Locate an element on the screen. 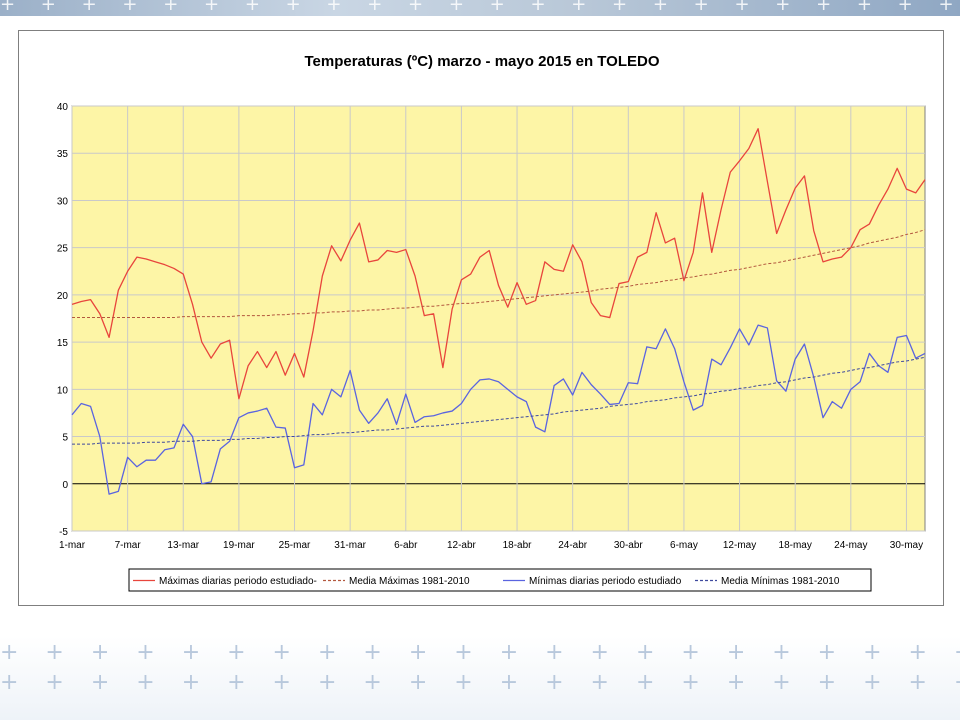 This screenshot has height=720, width=960. y-tick-label: 25 is located at coordinates (63, 249).